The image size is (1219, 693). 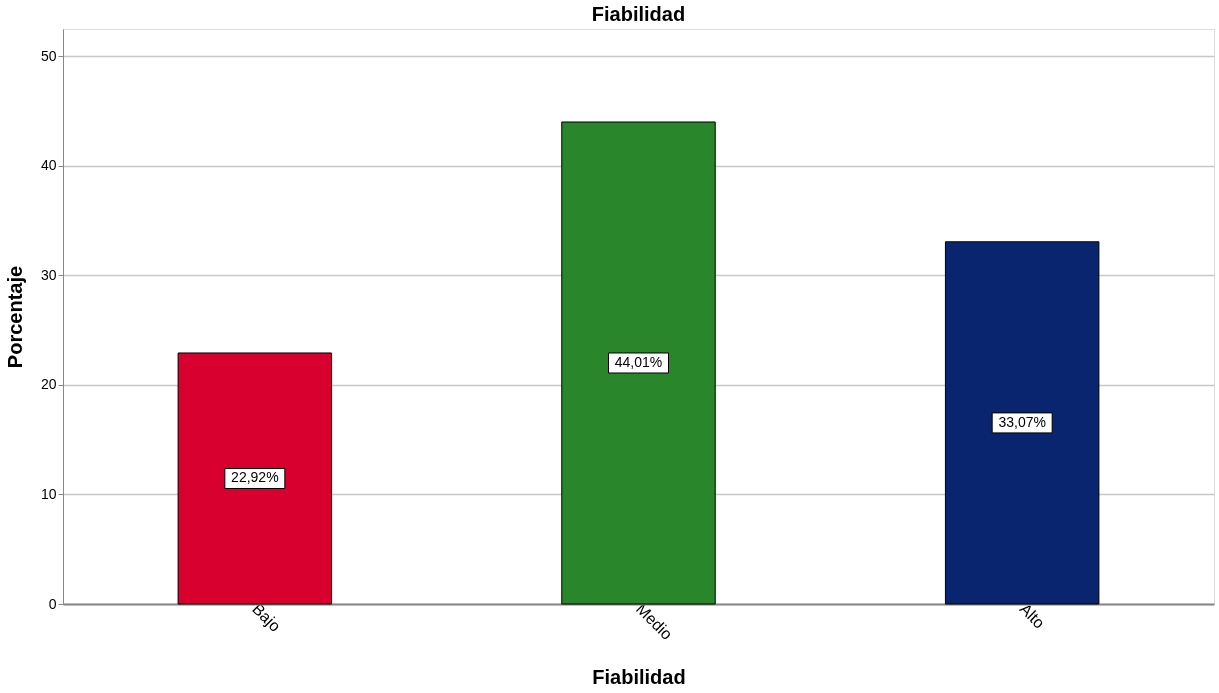 I want to click on y-axis-title: Porcentaje, so click(x=14, y=317).